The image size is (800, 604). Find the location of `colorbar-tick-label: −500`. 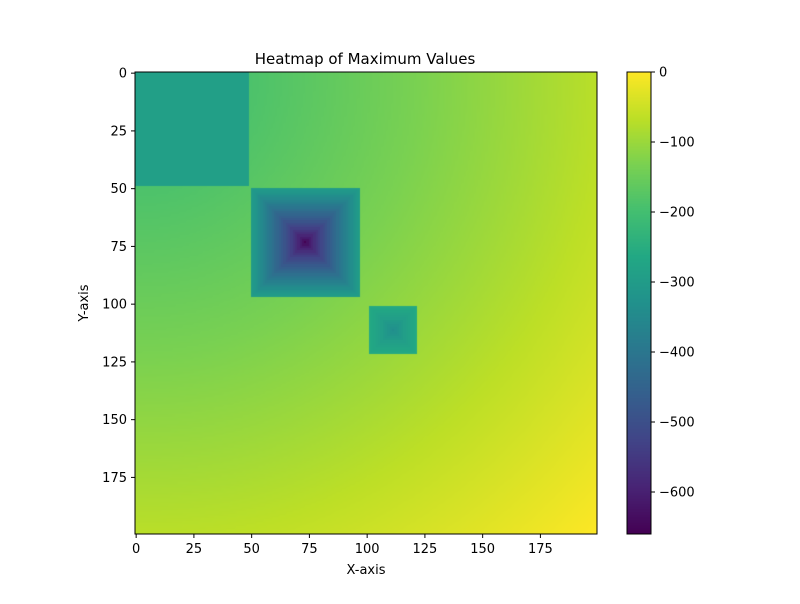

colorbar-tick-label: −500 is located at coordinates (677, 423).